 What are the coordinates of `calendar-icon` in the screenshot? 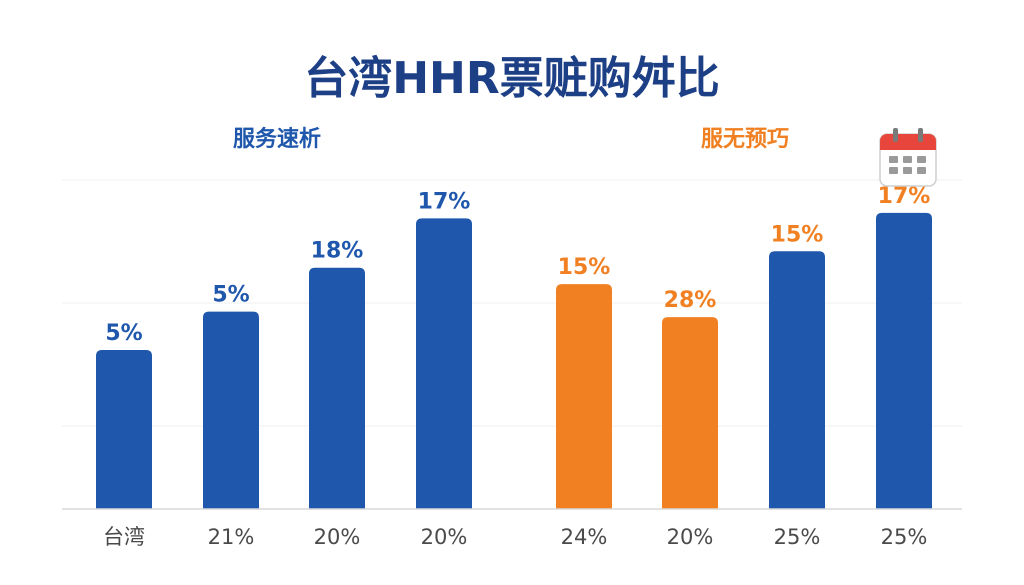 It's located at (908, 157).